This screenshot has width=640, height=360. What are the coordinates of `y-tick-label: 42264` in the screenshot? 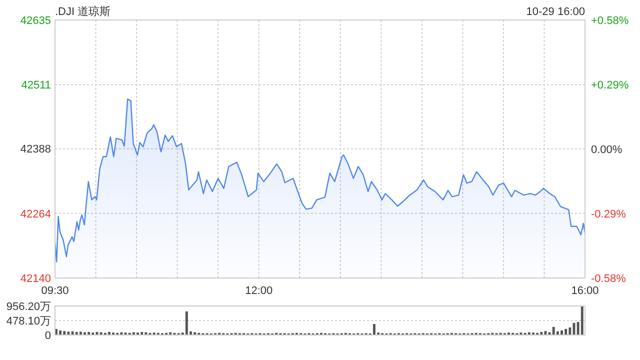 It's located at (35, 214).